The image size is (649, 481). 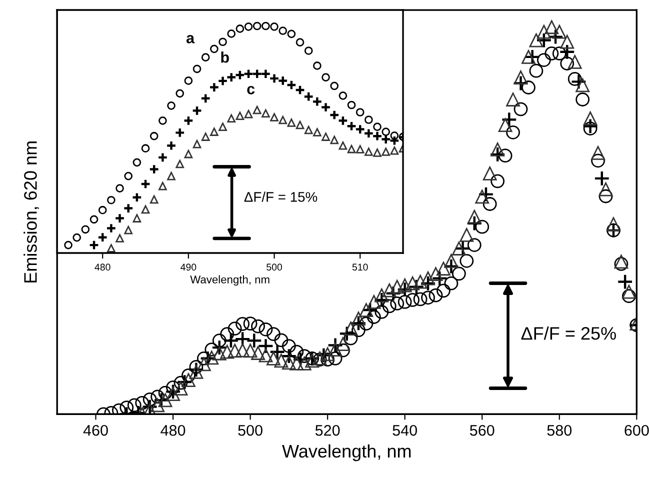 What do you see at coordinates (360, 267) in the screenshot?
I see `x-tick-label: 510` at bounding box center [360, 267].